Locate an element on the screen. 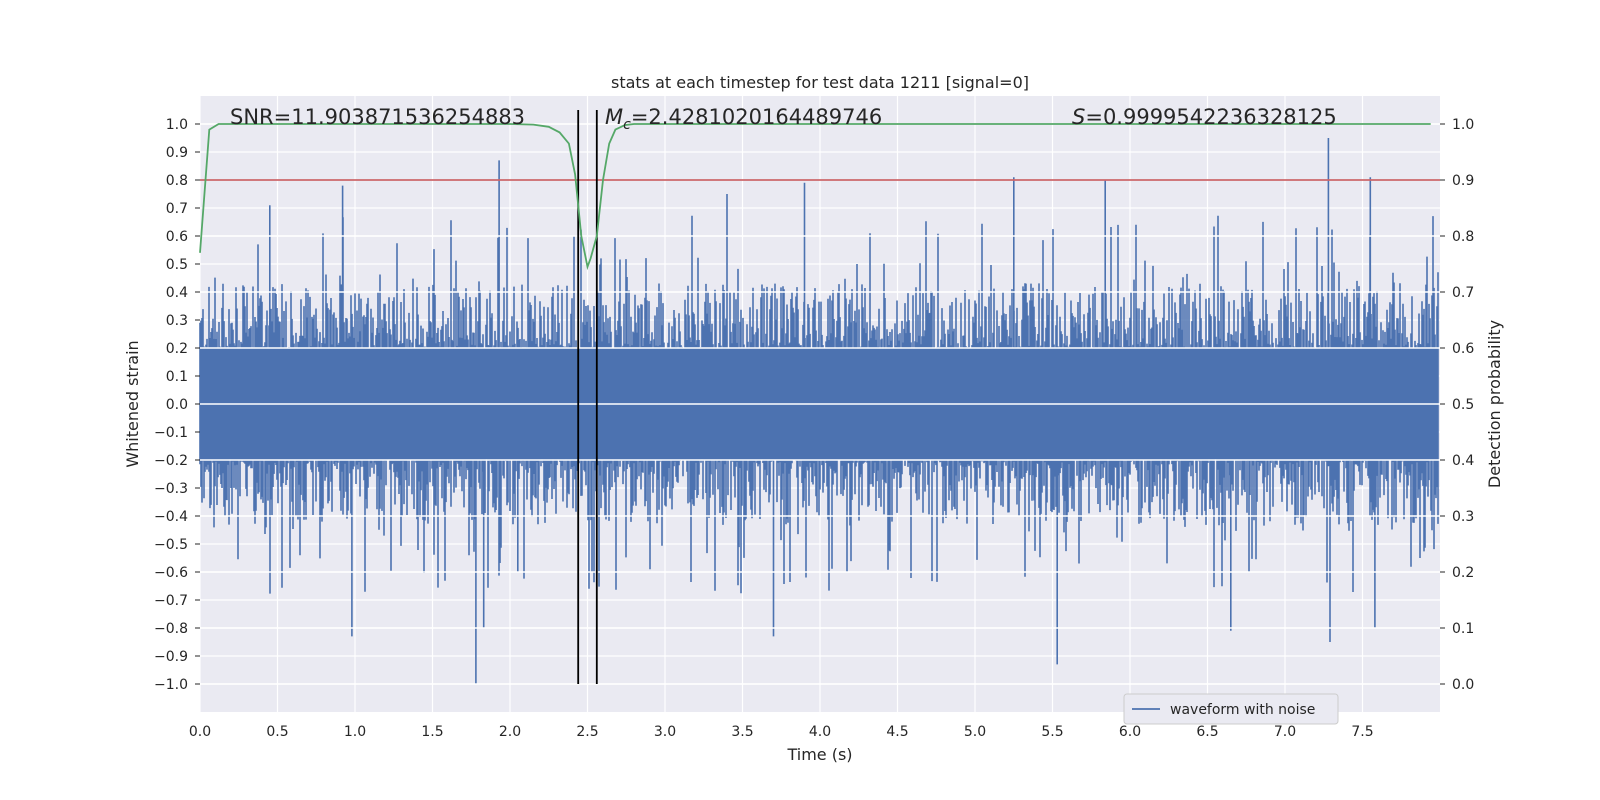  y-axis-left-label: Whitened strain is located at coordinates (132, 403).